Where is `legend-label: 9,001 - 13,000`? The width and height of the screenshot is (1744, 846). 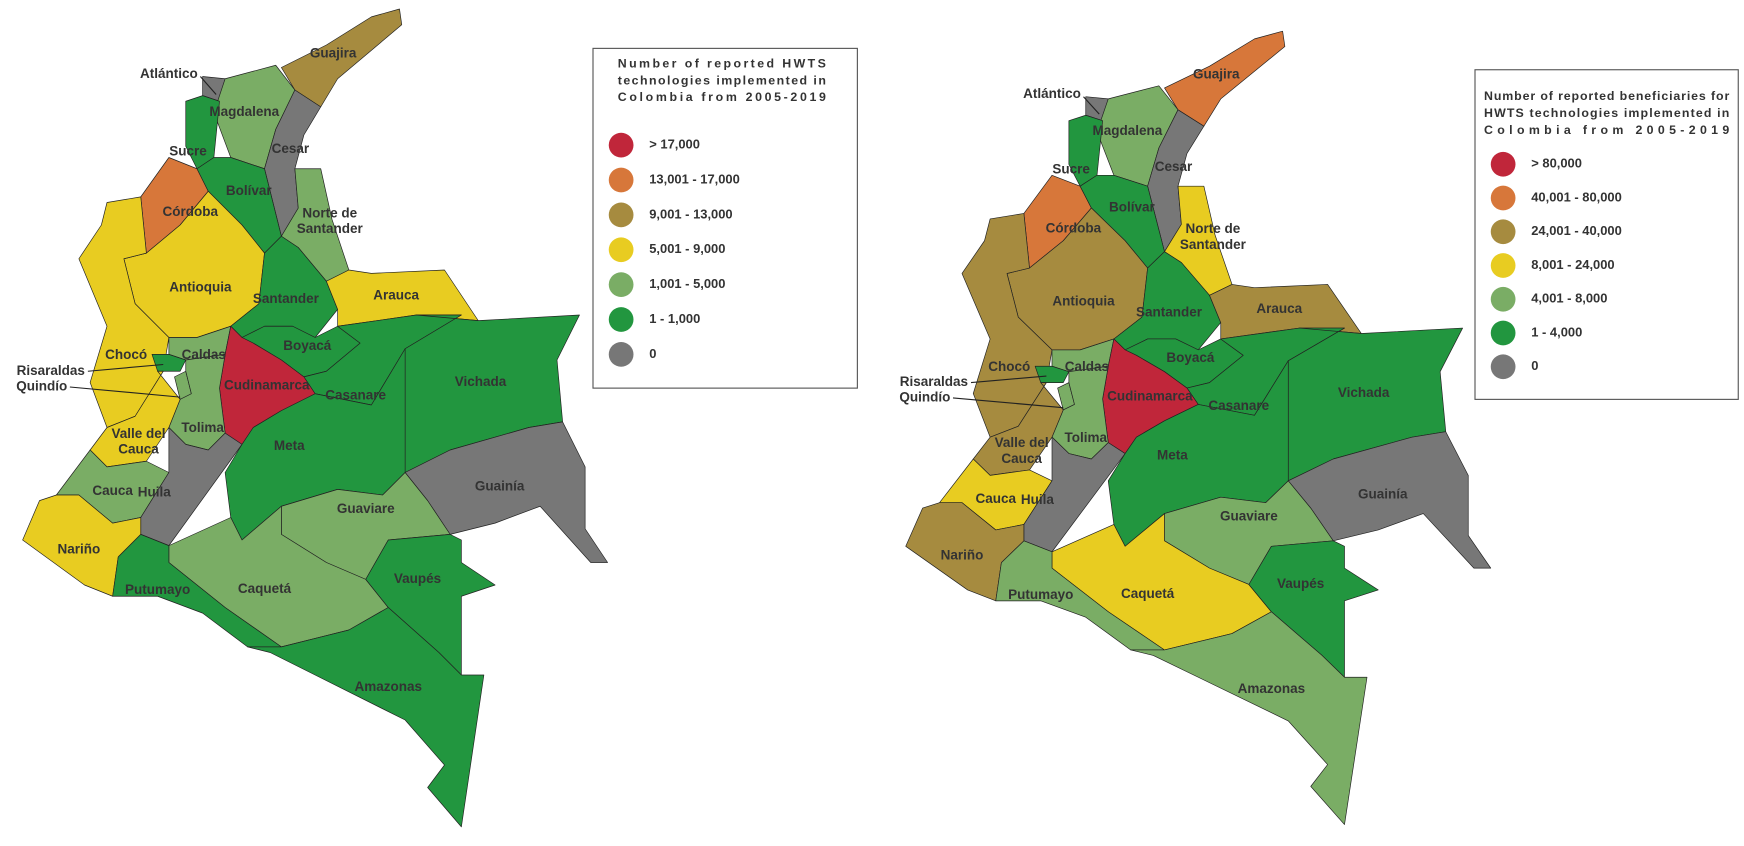 legend-label: 9,001 - 13,000 is located at coordinates (690, 213).